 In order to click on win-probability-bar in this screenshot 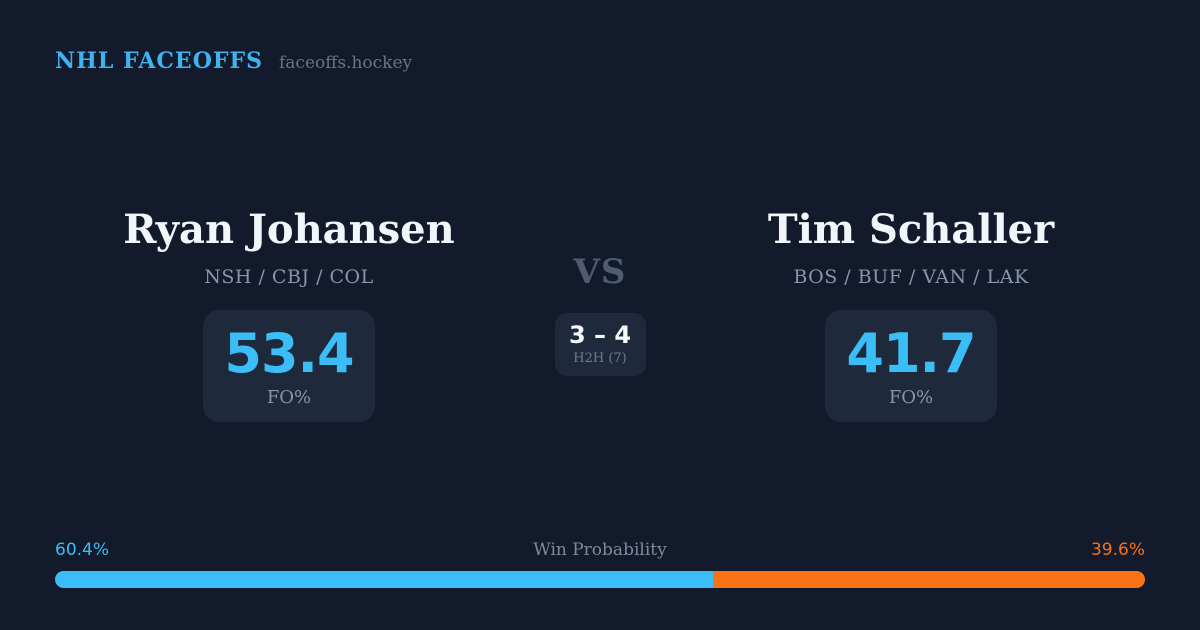, I will do `click(600, 579)`.